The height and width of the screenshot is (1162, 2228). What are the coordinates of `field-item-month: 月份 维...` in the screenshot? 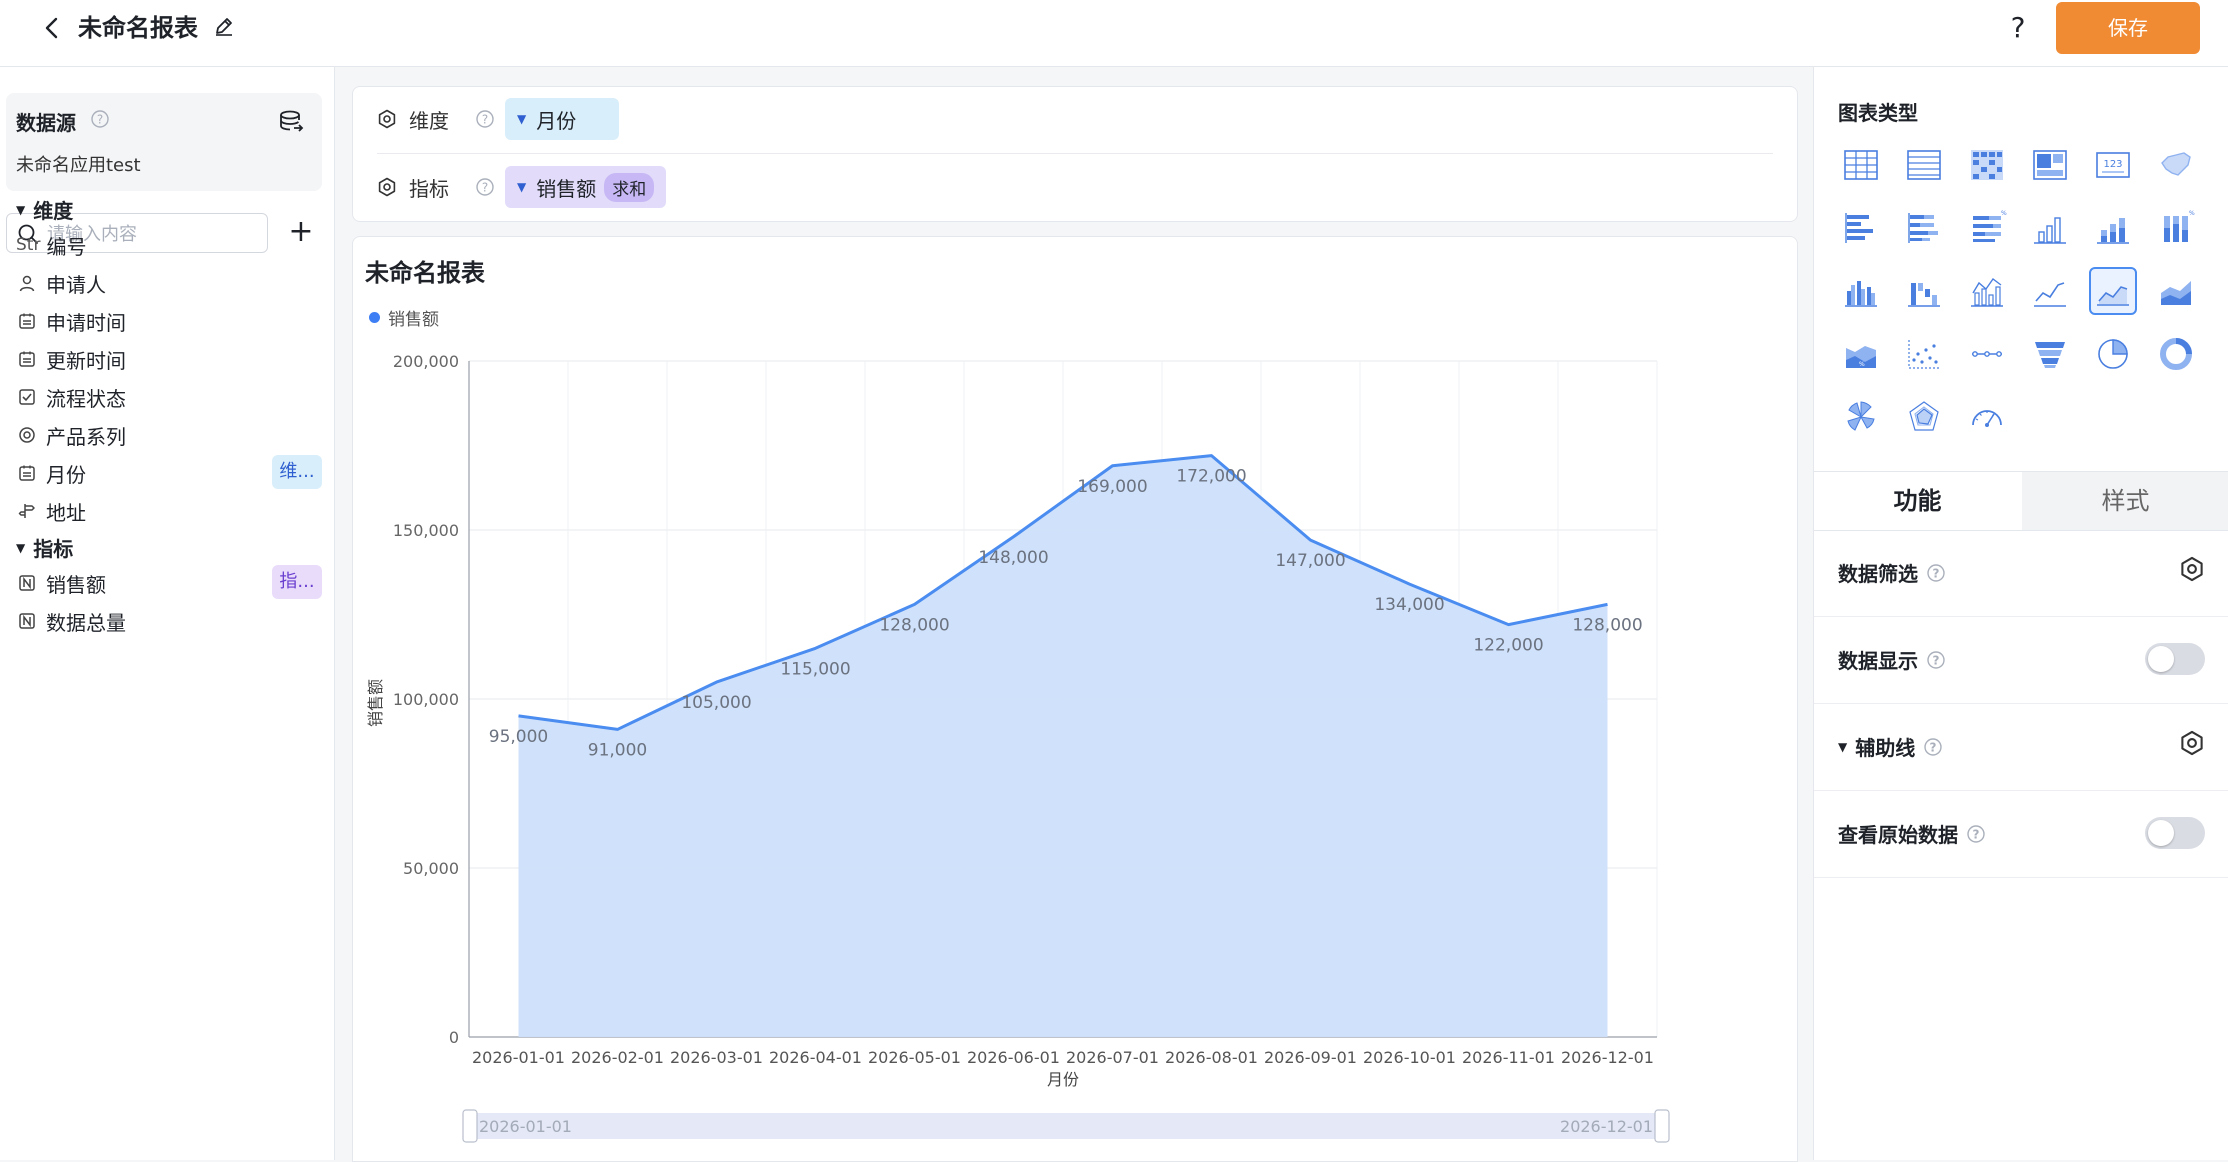 It's located at (169, 473).